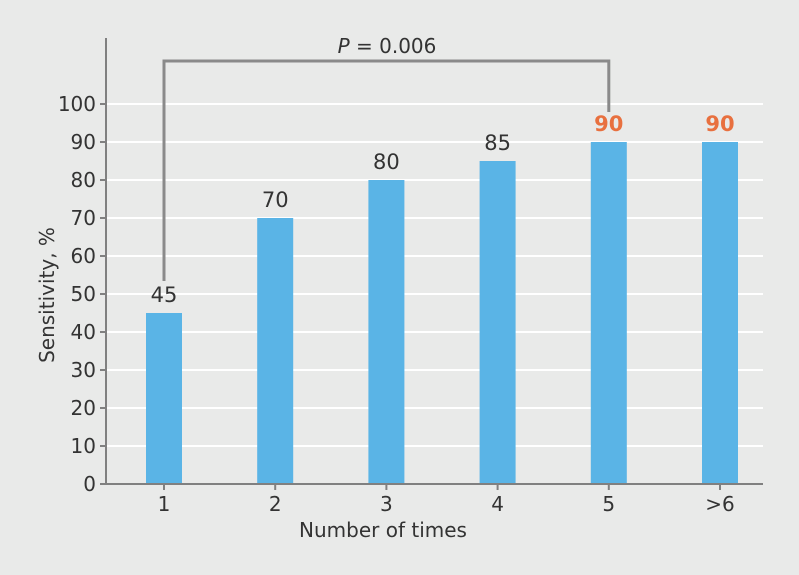 Image resolution: width=799 pixels, height=575 pixels. Describe the element at coordinates (83, 294) in the screenshot. I see `y-tick-label: 50` at that location.